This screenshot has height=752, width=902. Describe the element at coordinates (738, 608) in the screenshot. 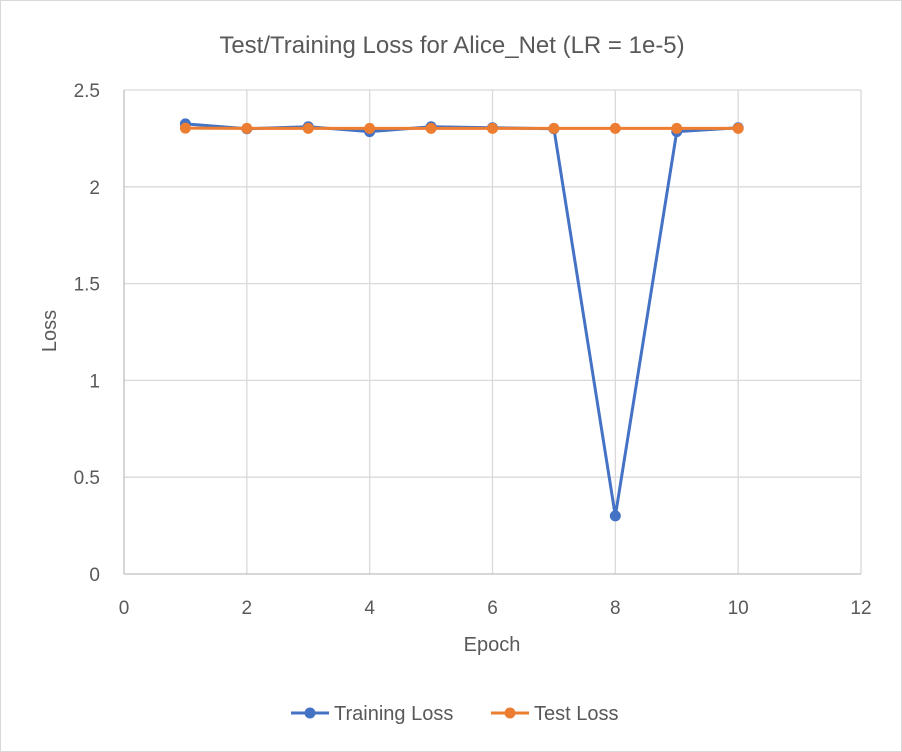

I see `x-tick-label: 10` at that location.